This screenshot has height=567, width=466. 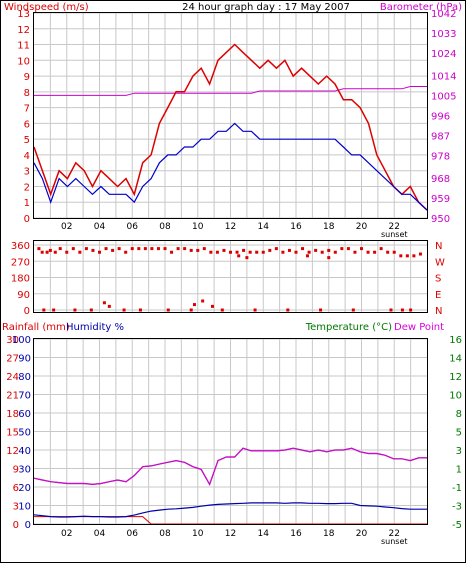 What do you see at coordinates (133, 227) in the screenshot?
I see `x-tick-label: 06` at bounding box center [133, 227].